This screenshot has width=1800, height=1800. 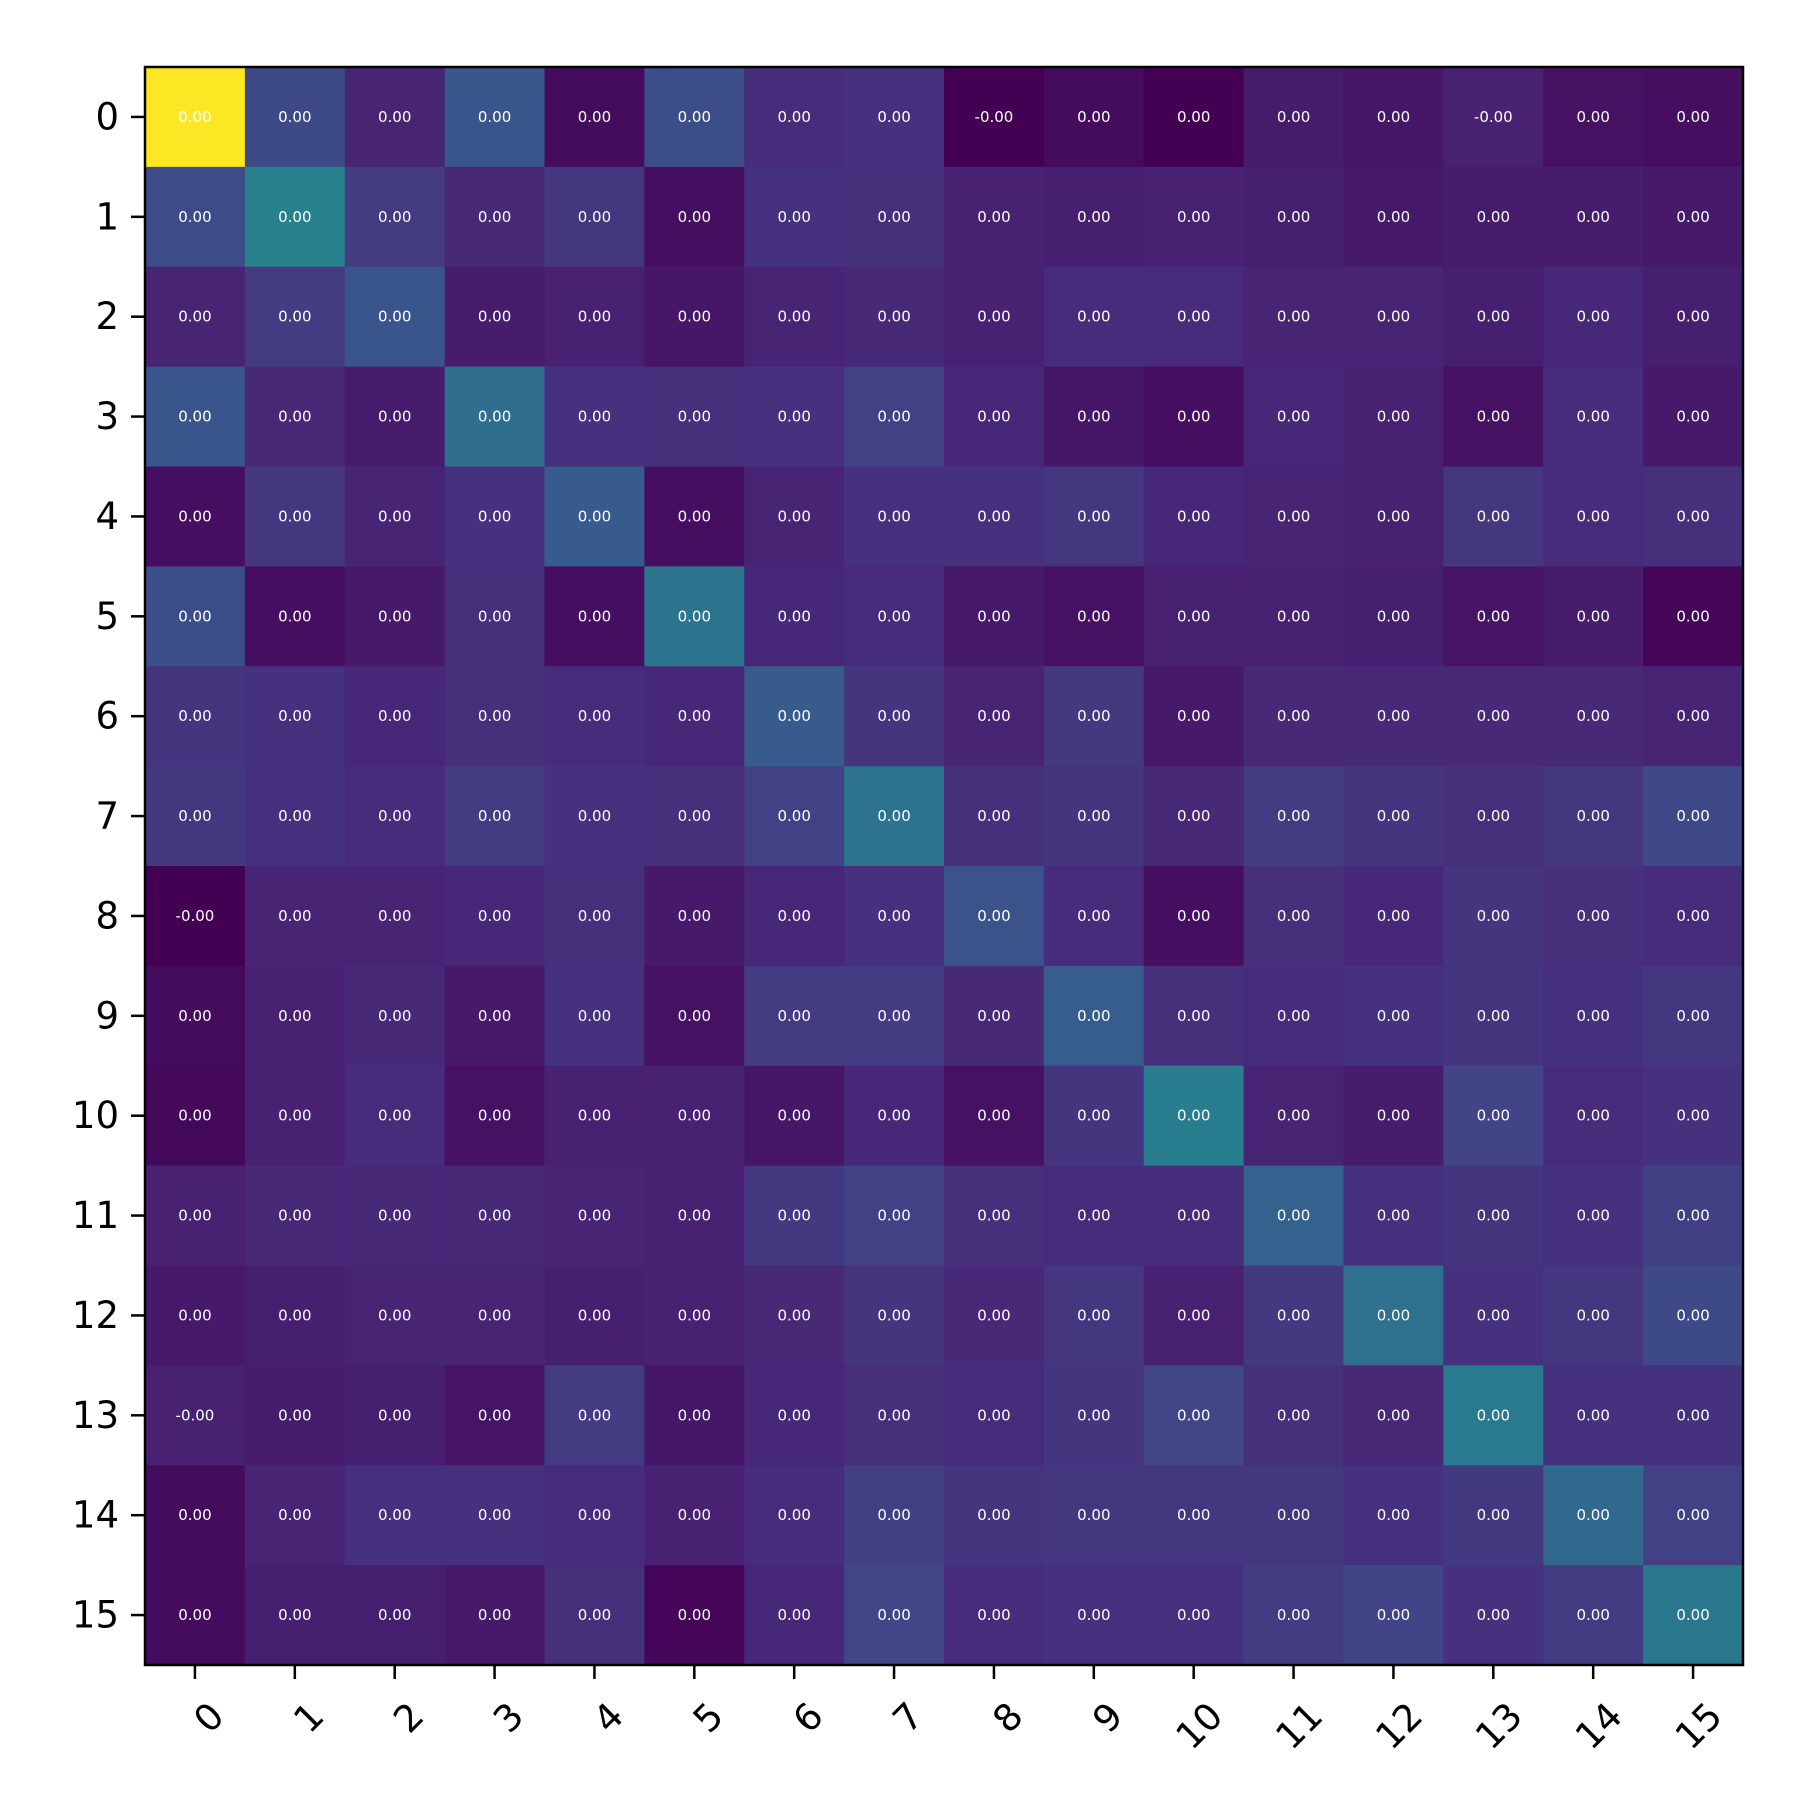 What do you see at coordinates (107, 116) in the screenshot?
I see `y-tick-label: 0` at bounding box center [107, 116].